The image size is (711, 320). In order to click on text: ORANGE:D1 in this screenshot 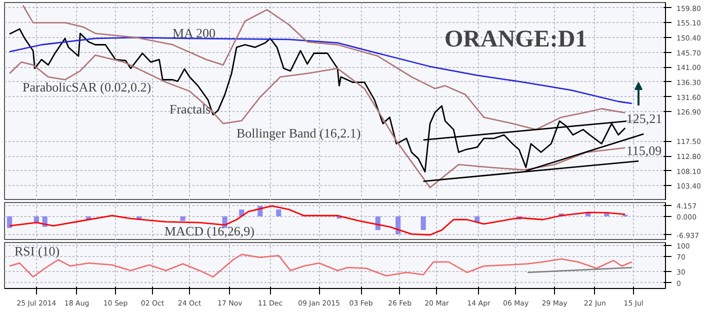, I will do `click(516, 39)`.